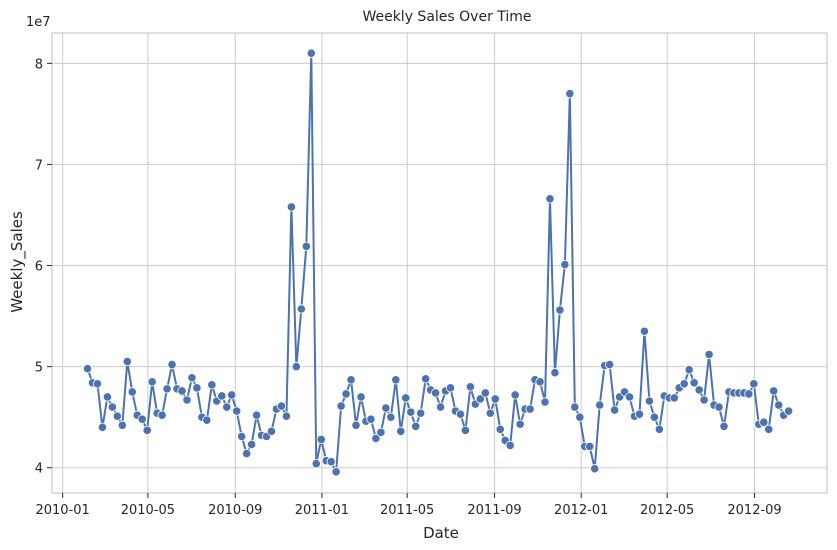 This screenshot has width=837, height=550. Describe the element at coordinates (39, 64) in the screenshot. I see `y-tick-label: 8` at that location.